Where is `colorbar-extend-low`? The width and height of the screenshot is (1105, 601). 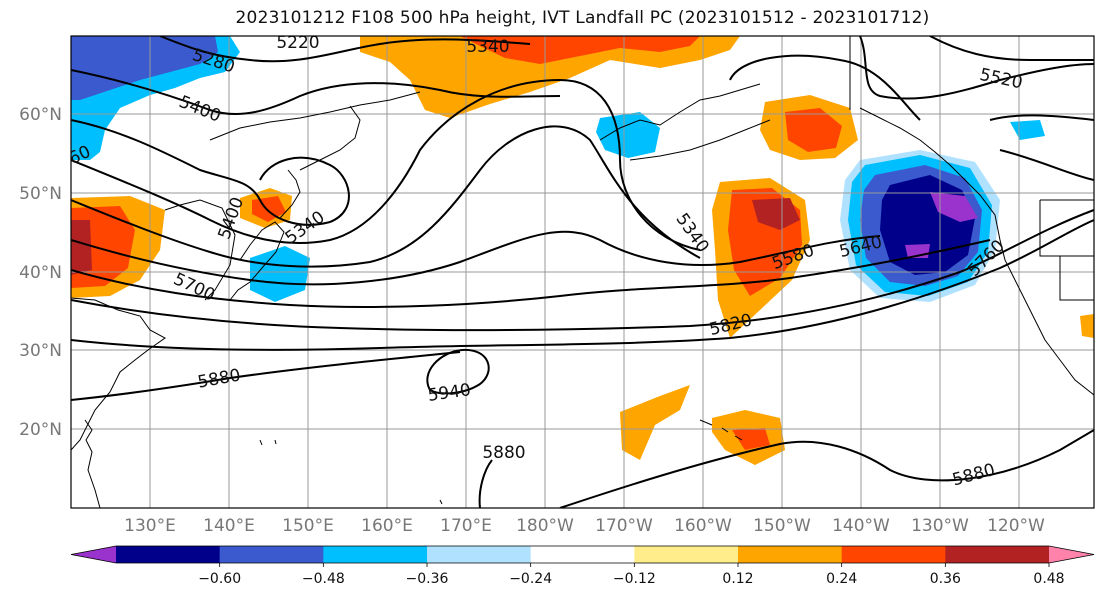
colorbar-extend-low is located at coordinates (93, 554).